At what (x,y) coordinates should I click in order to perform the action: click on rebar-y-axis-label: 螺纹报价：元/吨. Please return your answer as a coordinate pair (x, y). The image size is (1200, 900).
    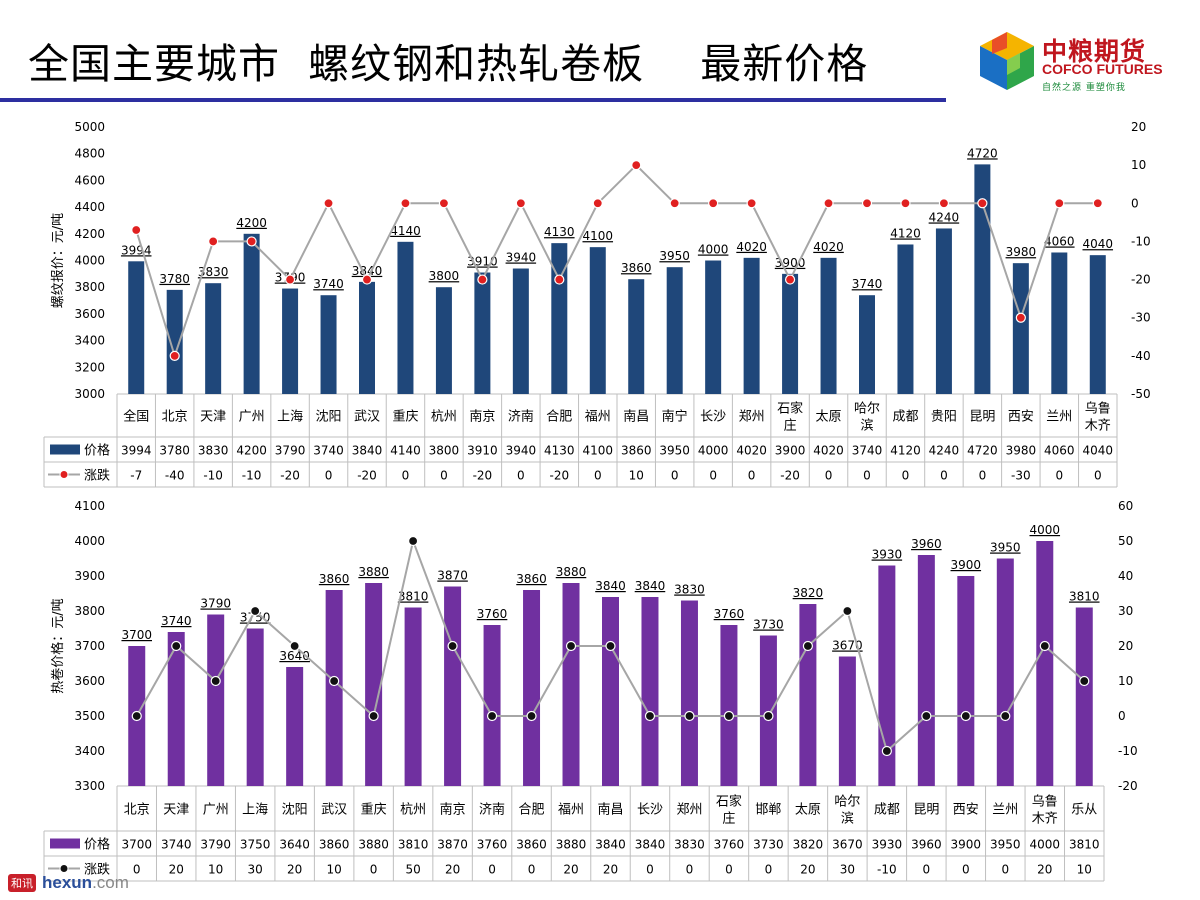
    Looking at the image, I should click on (58, 260).